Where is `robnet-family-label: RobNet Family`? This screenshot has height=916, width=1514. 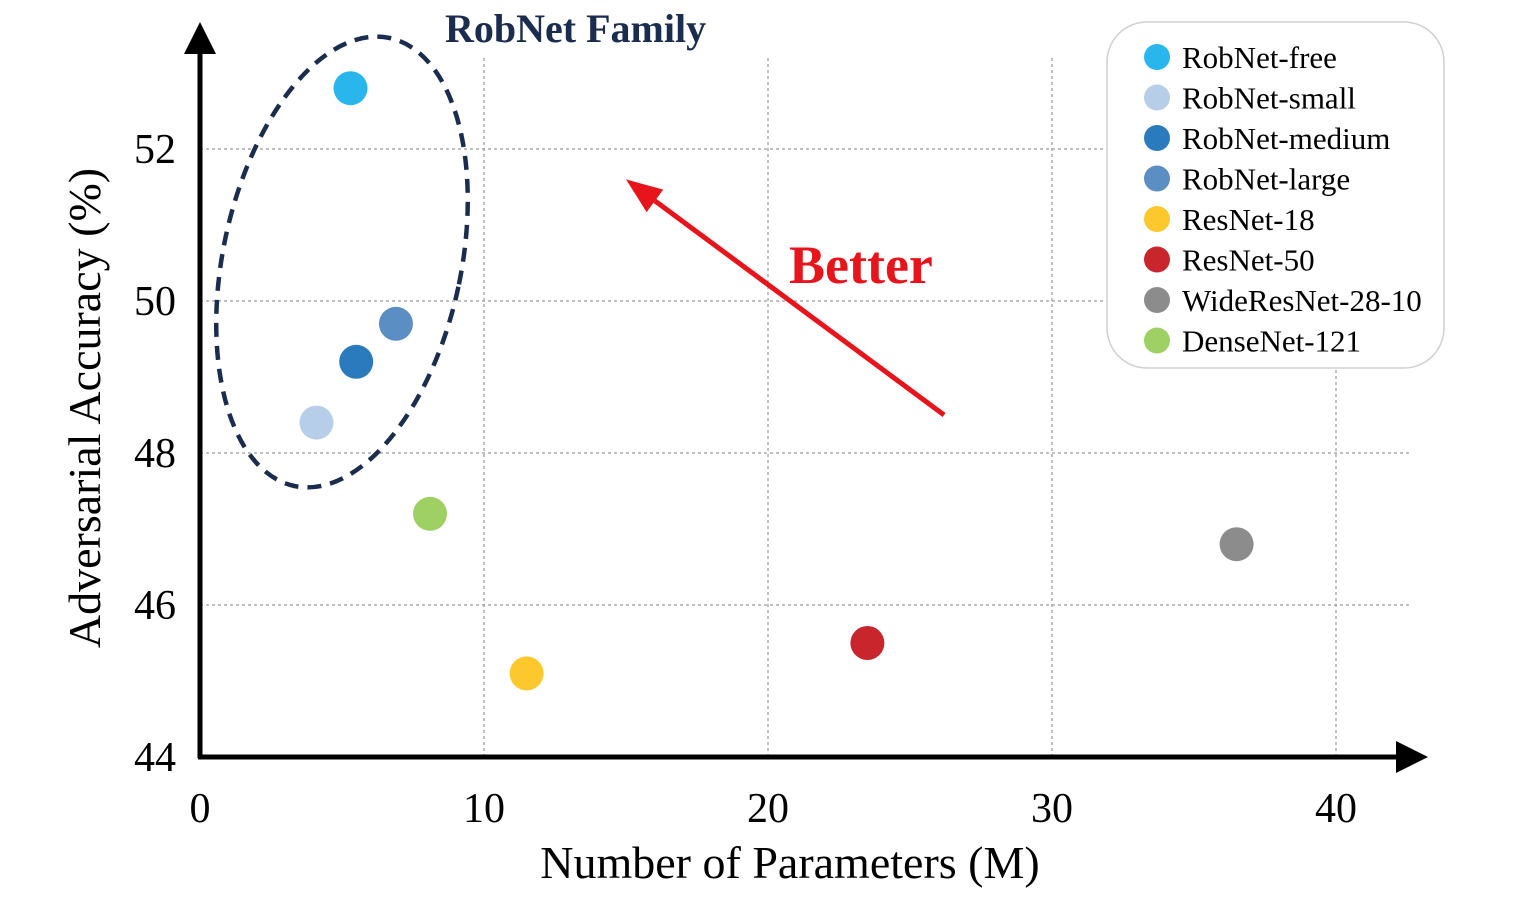 robnet-family-label: RobNet Family is located at coordinates (575, 28).